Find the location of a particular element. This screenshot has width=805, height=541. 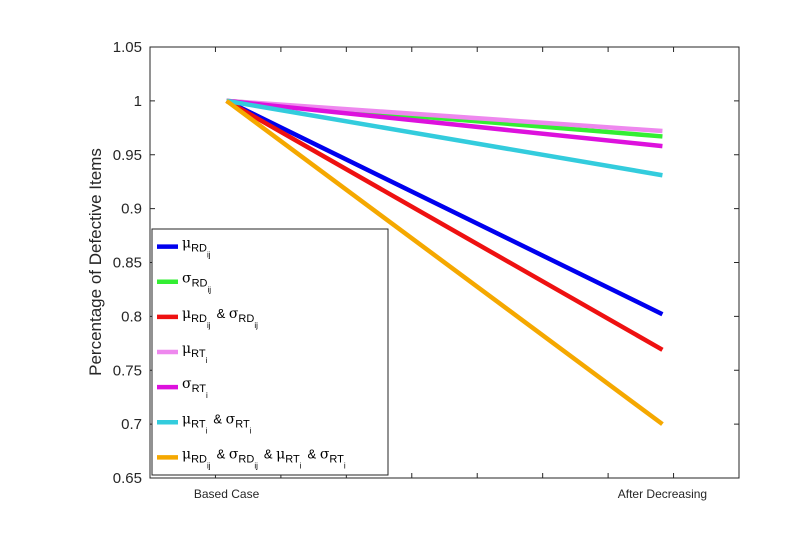

y-tick-label: 0.8 is located at coordinates (131, 316).